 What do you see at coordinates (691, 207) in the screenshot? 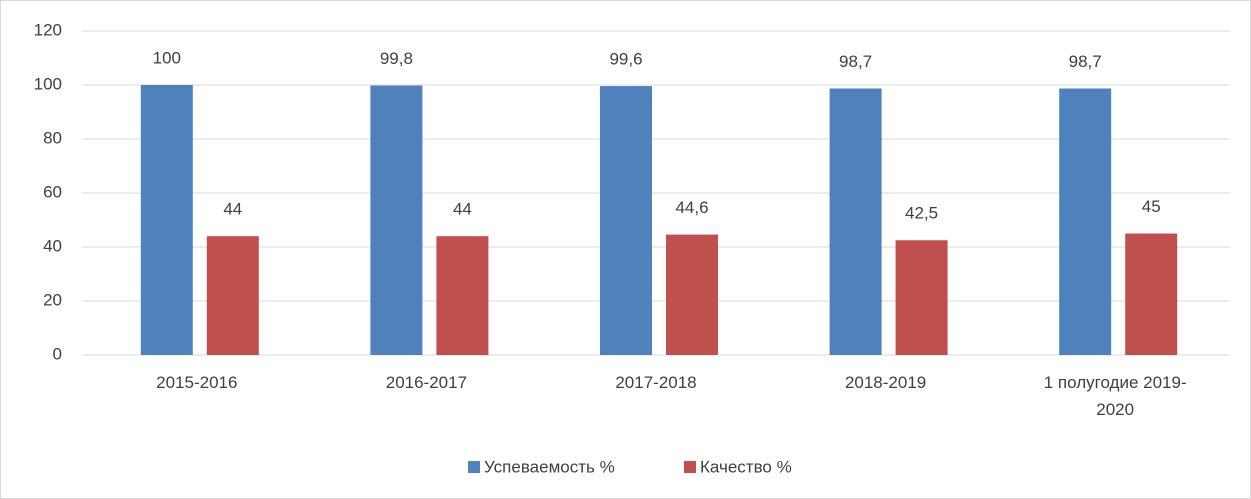
I see `data-label: 44,6` at bounding box center [691, 207].